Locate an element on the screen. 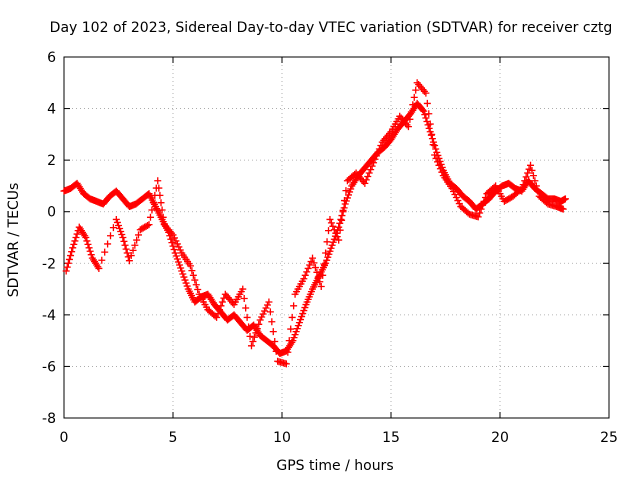 This screenshot has height=480, width=640. y-tick-label: -6 is located at coordinates (49, 367).